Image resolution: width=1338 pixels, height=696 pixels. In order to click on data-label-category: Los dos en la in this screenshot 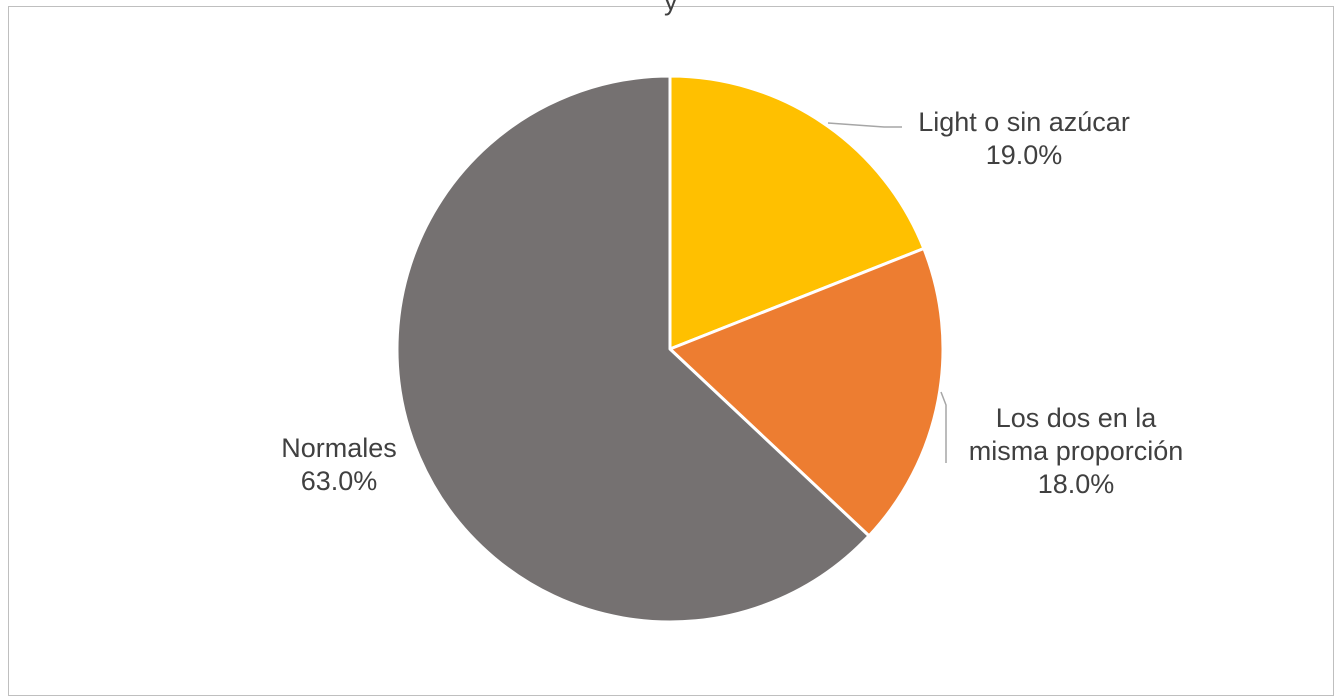, I will do `click(1077, 418)`.